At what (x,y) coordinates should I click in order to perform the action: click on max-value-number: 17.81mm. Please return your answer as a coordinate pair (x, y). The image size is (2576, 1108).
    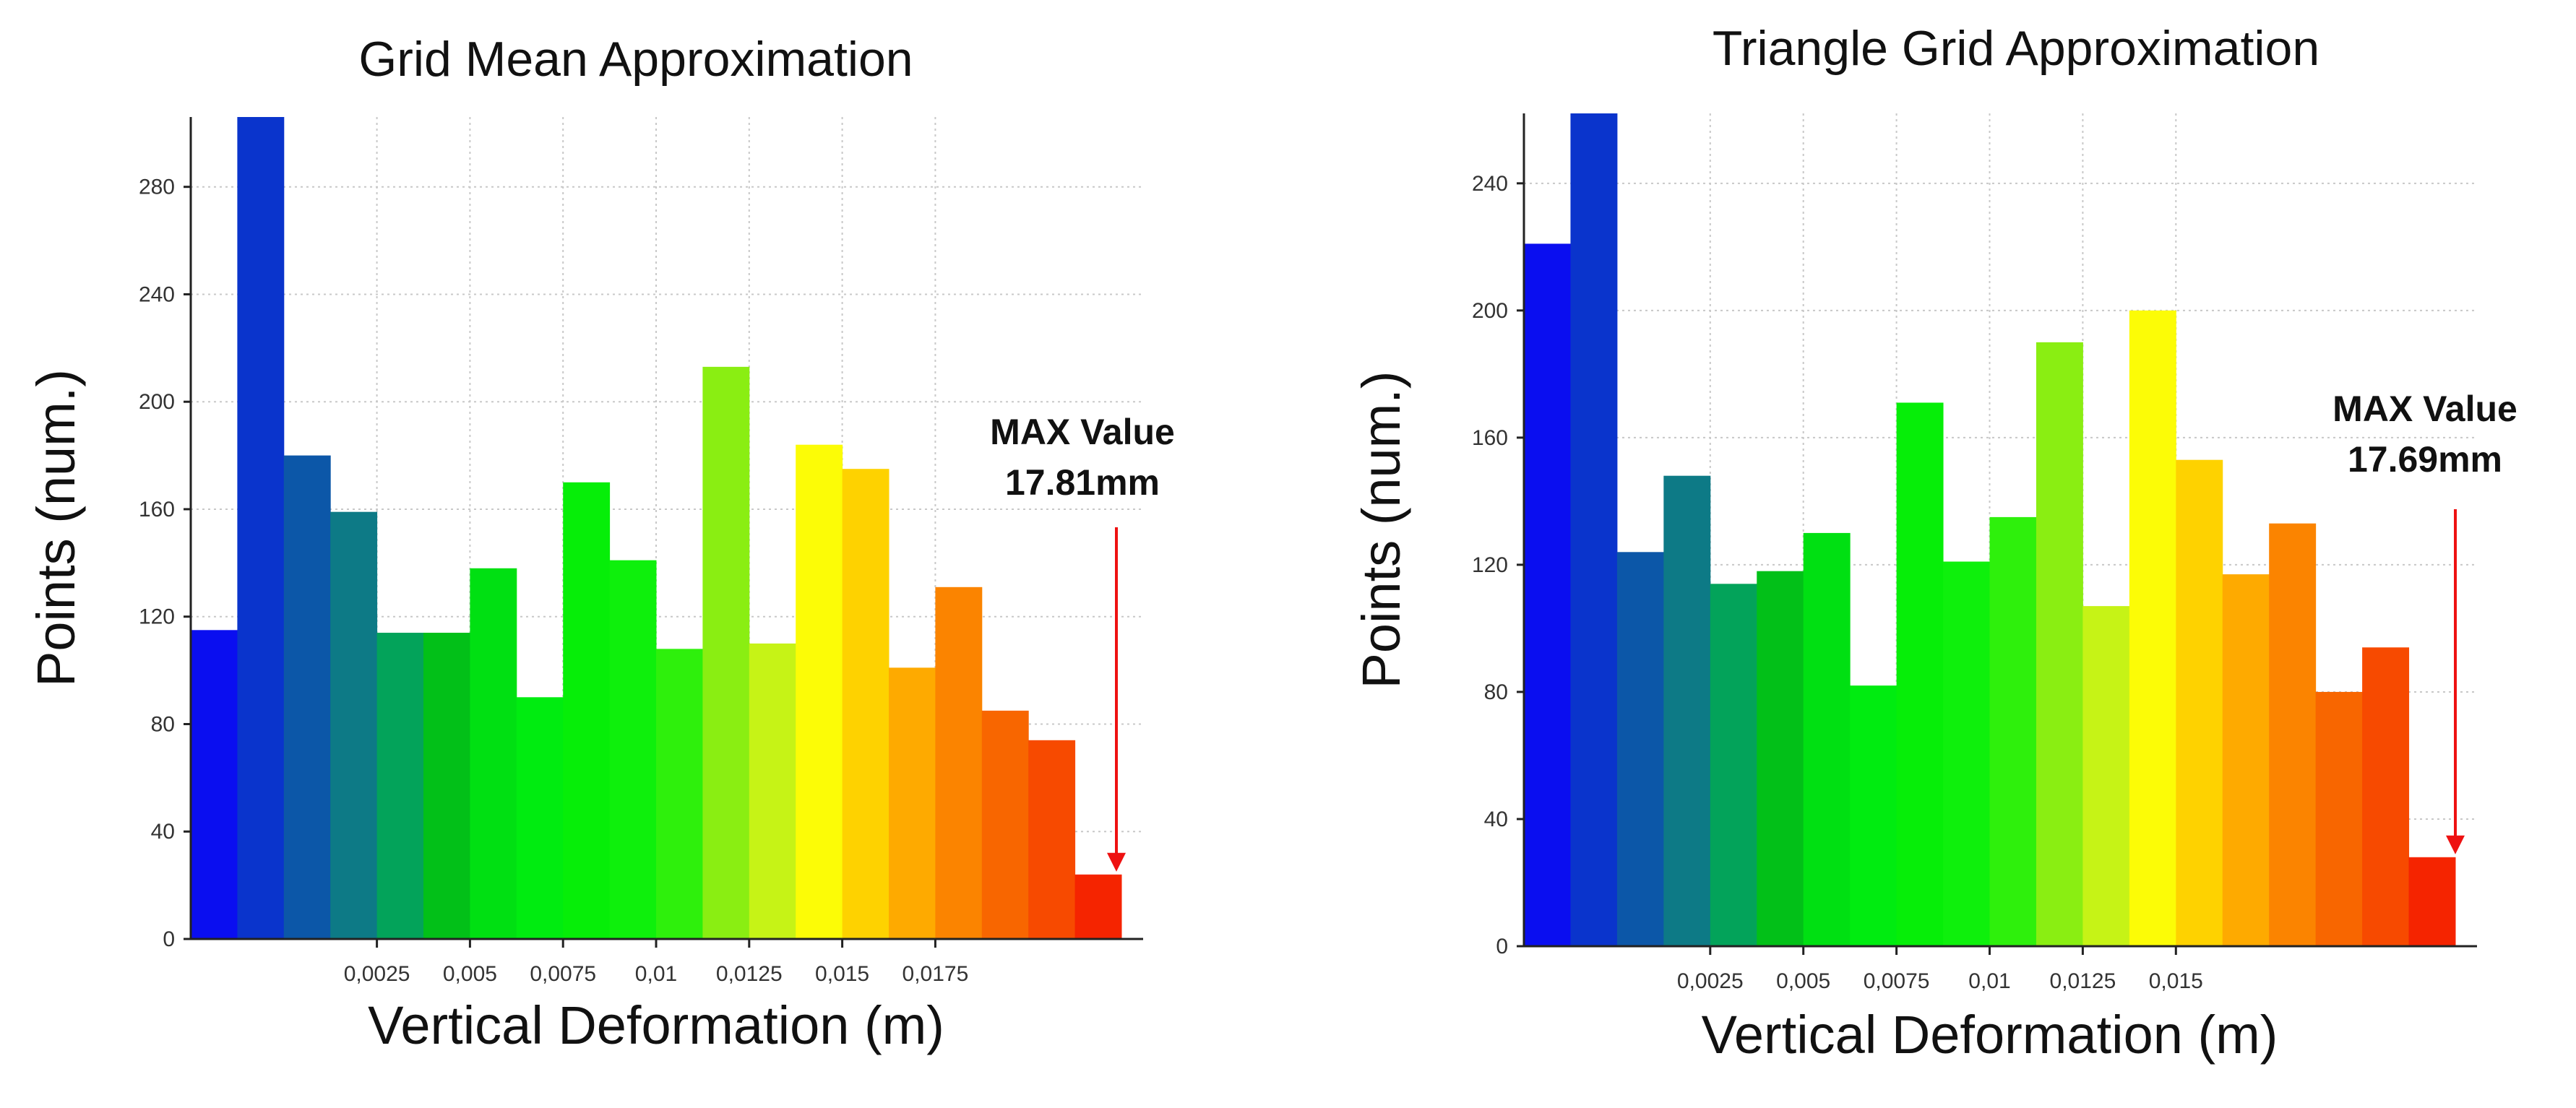
    Looking at the image, I should click on (1082, 482).